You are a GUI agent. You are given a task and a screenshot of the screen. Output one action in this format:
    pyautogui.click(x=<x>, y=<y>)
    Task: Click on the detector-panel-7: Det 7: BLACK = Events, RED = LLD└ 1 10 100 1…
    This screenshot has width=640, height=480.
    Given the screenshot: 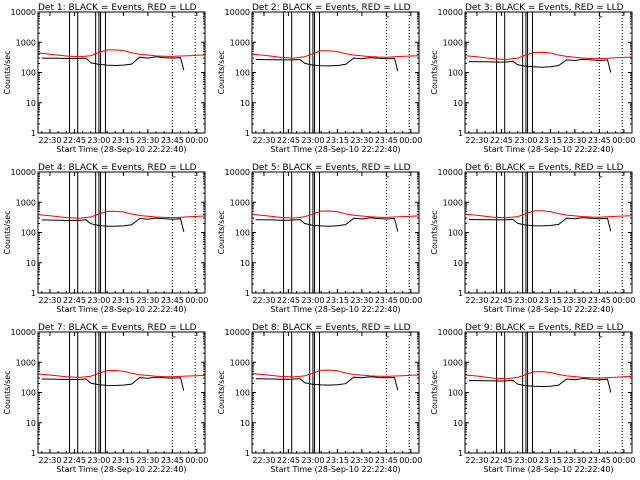 What is the action you would take?
    pyautogui.click(x=105, y=398)
    